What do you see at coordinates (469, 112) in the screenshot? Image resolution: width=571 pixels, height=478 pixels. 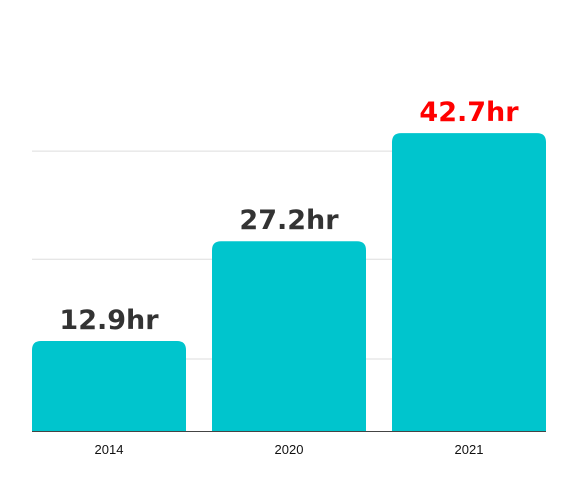 I see `value-label-2021: 42.7hr` at bounding box center [469, 112].